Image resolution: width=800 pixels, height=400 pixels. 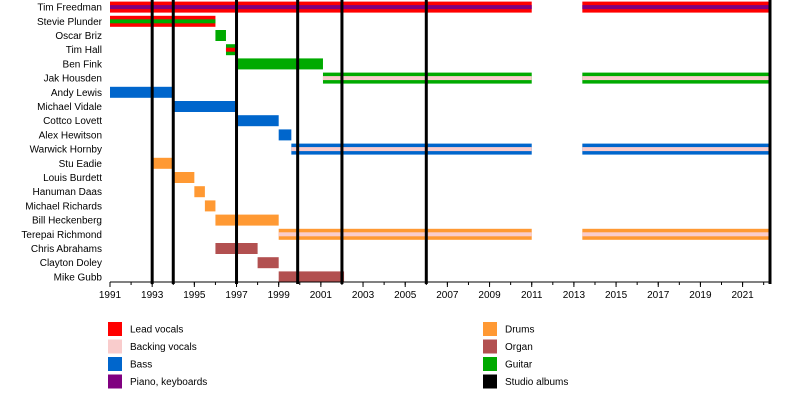 What do you see at coordinates (447, 295) in the screenshot?
I see `x-tick-label: 2007` at bounding box center [447, 295].